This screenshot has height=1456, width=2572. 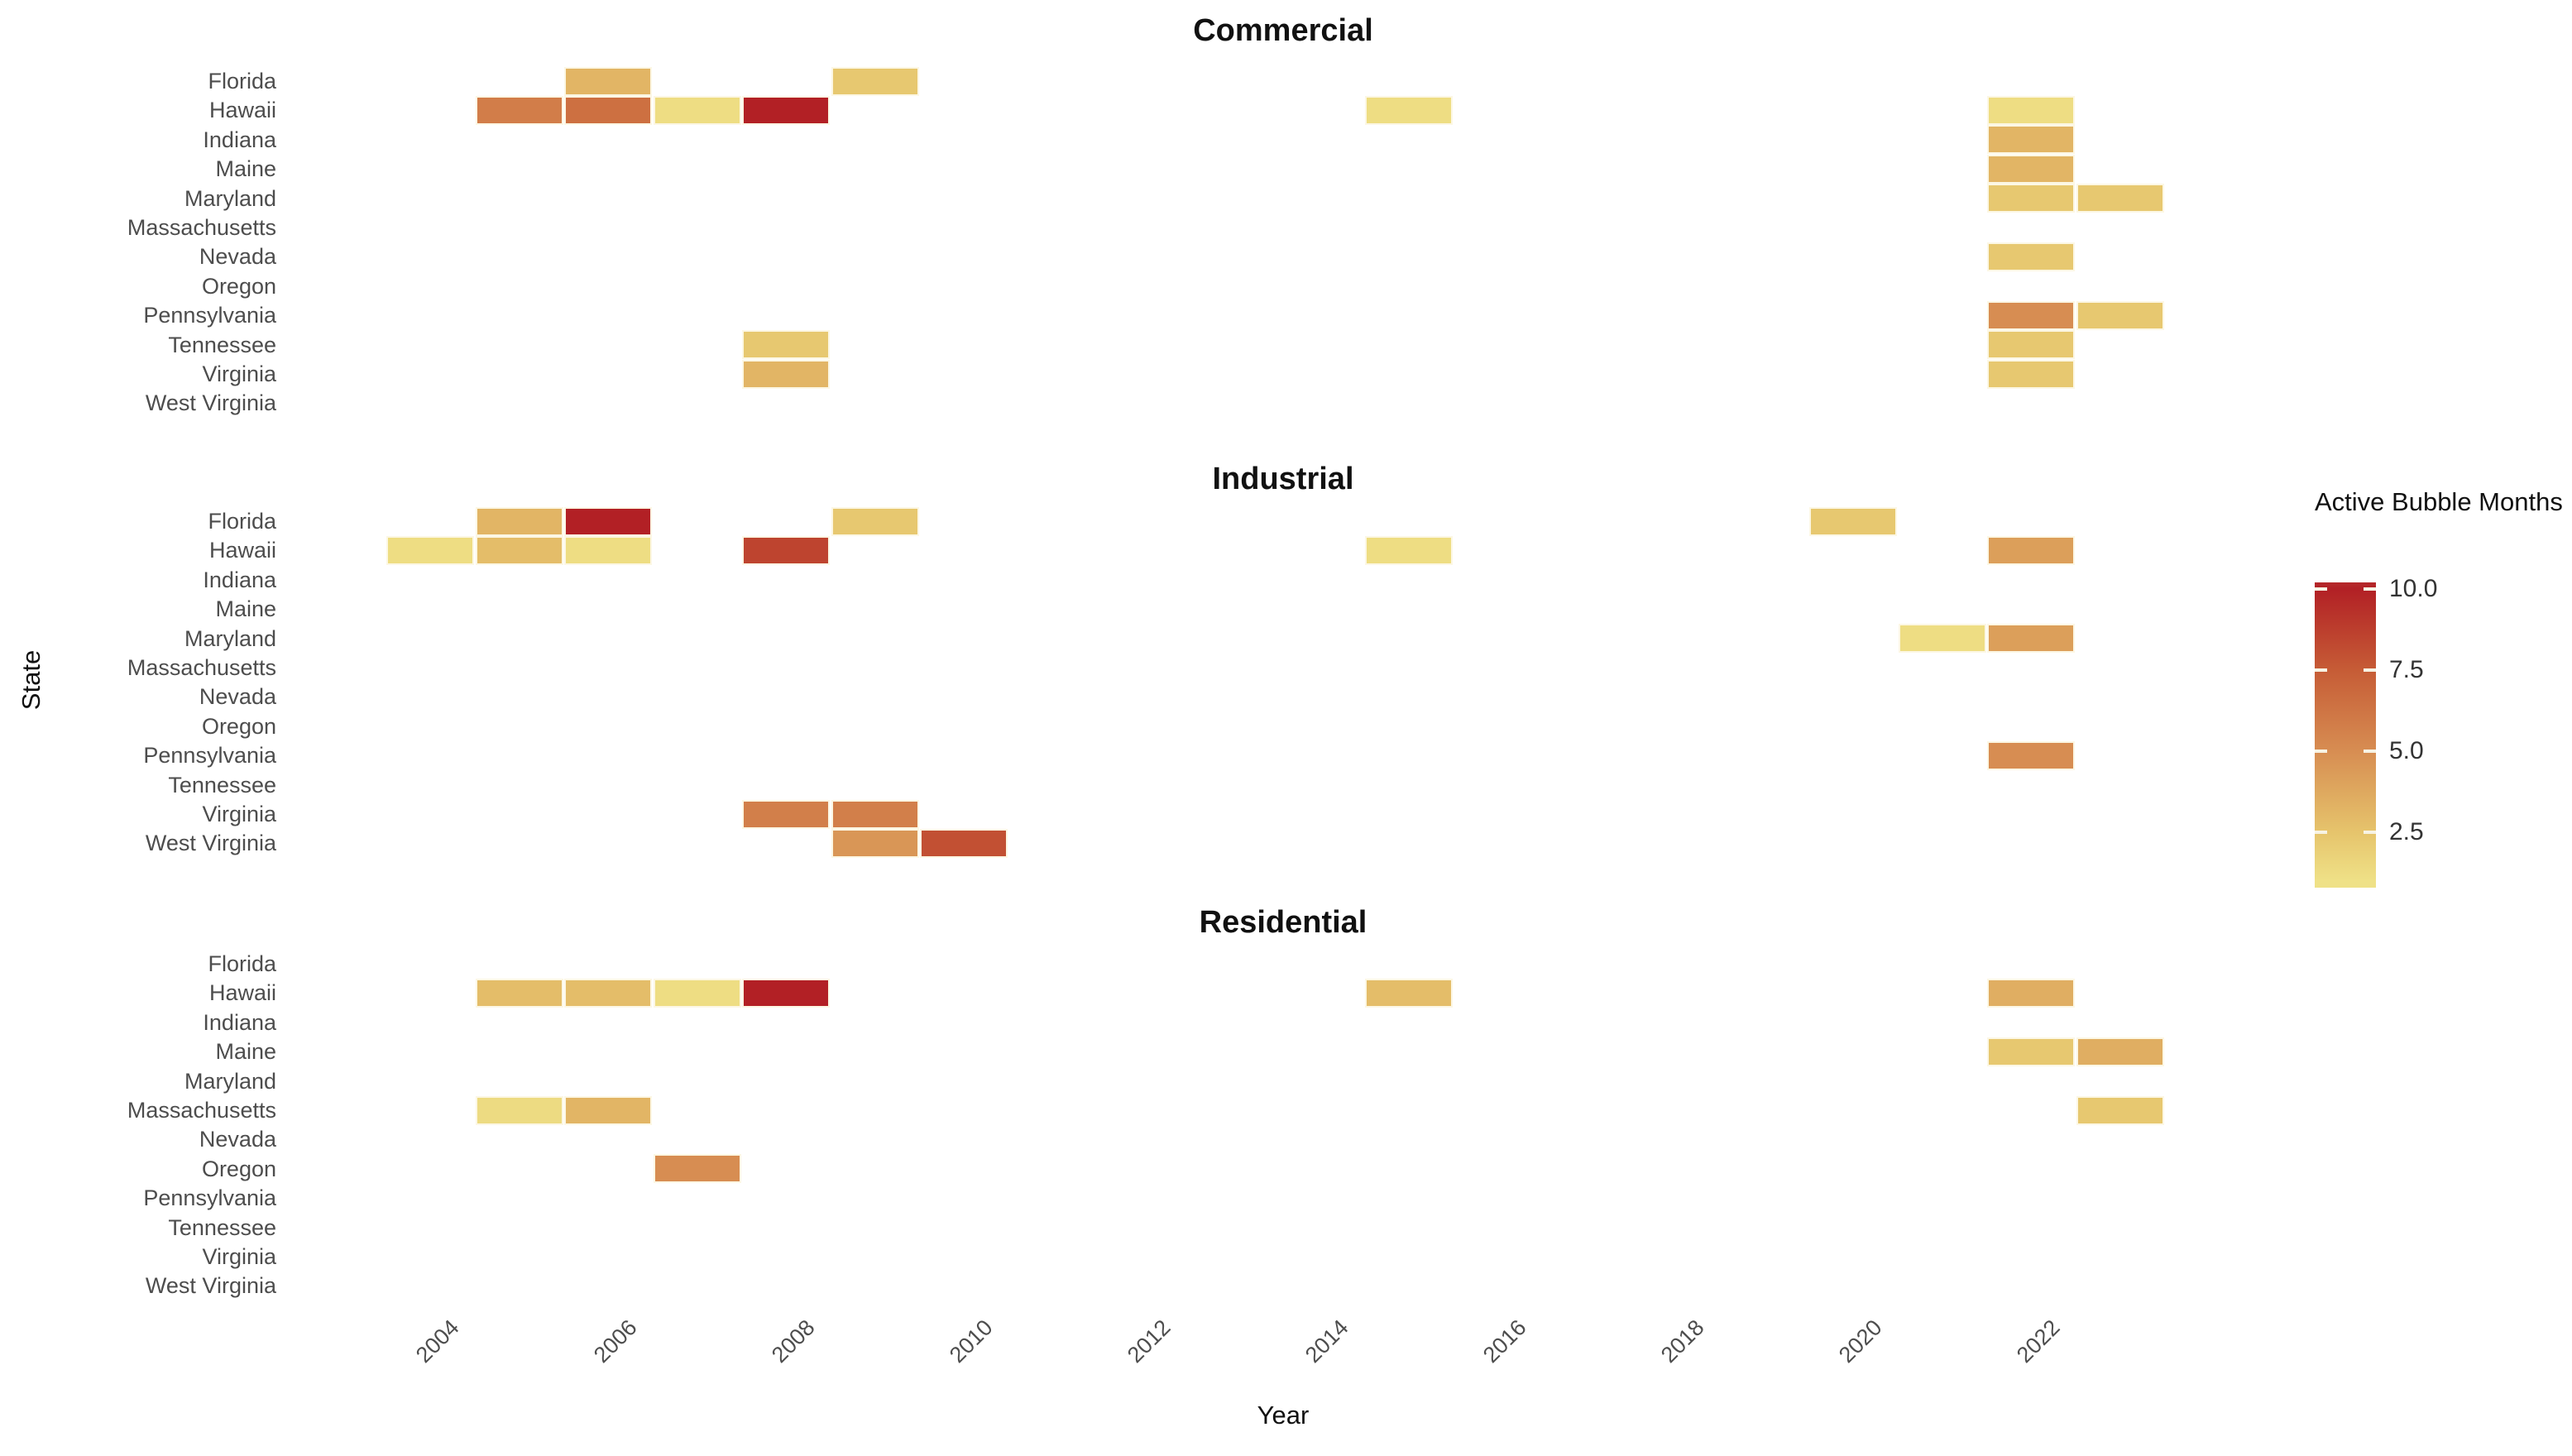 What do you see at coordinates (2406, 669) in the screenshot?
I see `legend-tick-label-7.5: 7.5` at bounding box center [2406, 669].